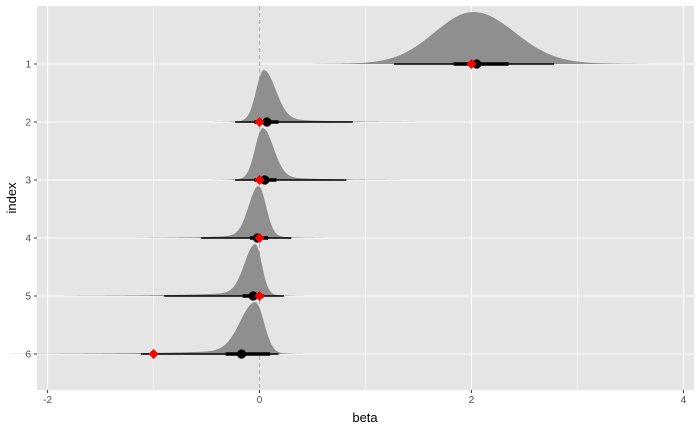 The height and width of the screenshot is (432, 700). Describe the element at coordinates (28, 297) in the screenshot. I see `y-tick-label: 5` at that location.